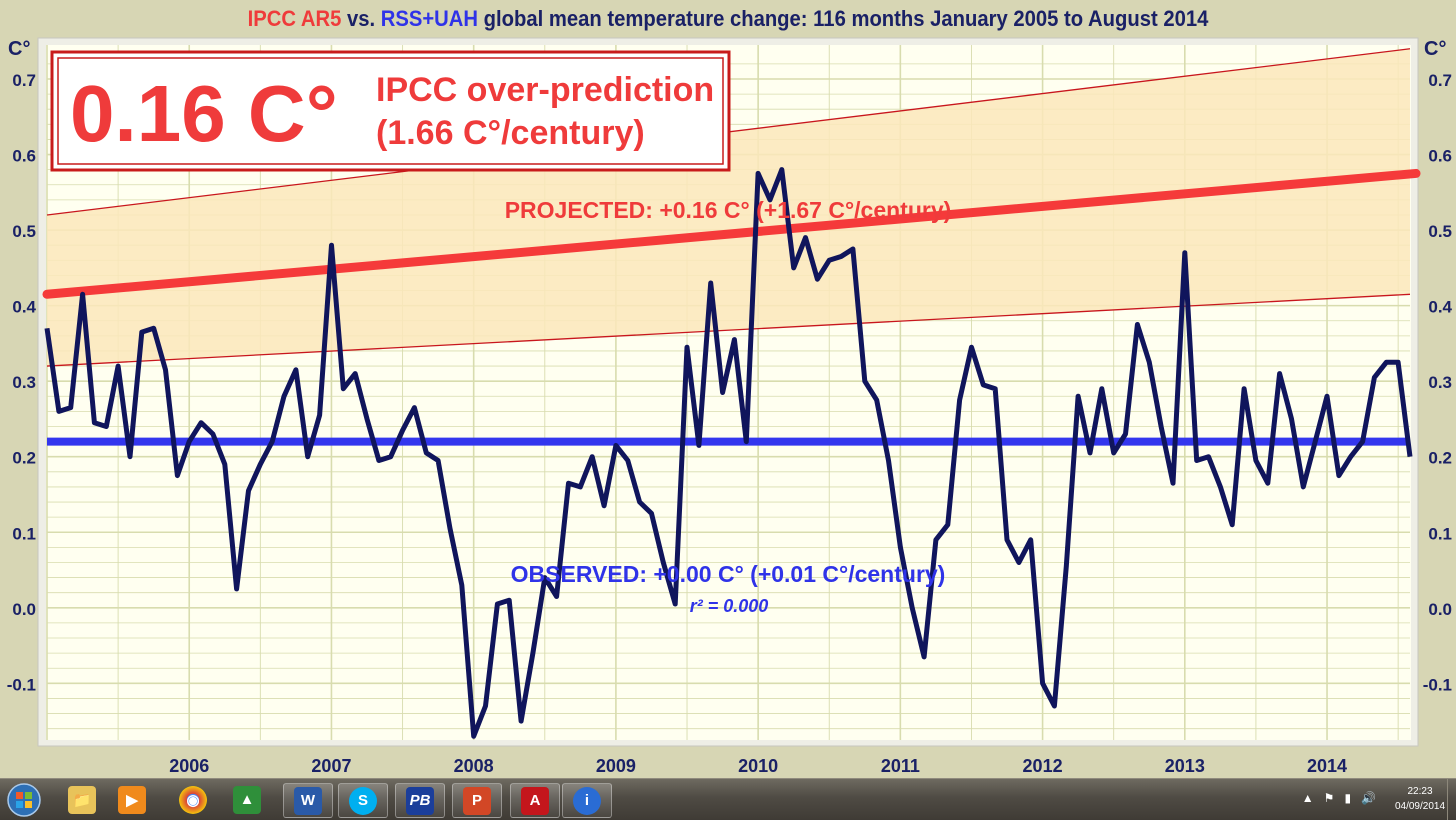 This screenshot has height=820, width=1456. Describe the element at coordinates (1440, 458) in the screenshot. I see `y-tick-label-right: 0.2` at that location.